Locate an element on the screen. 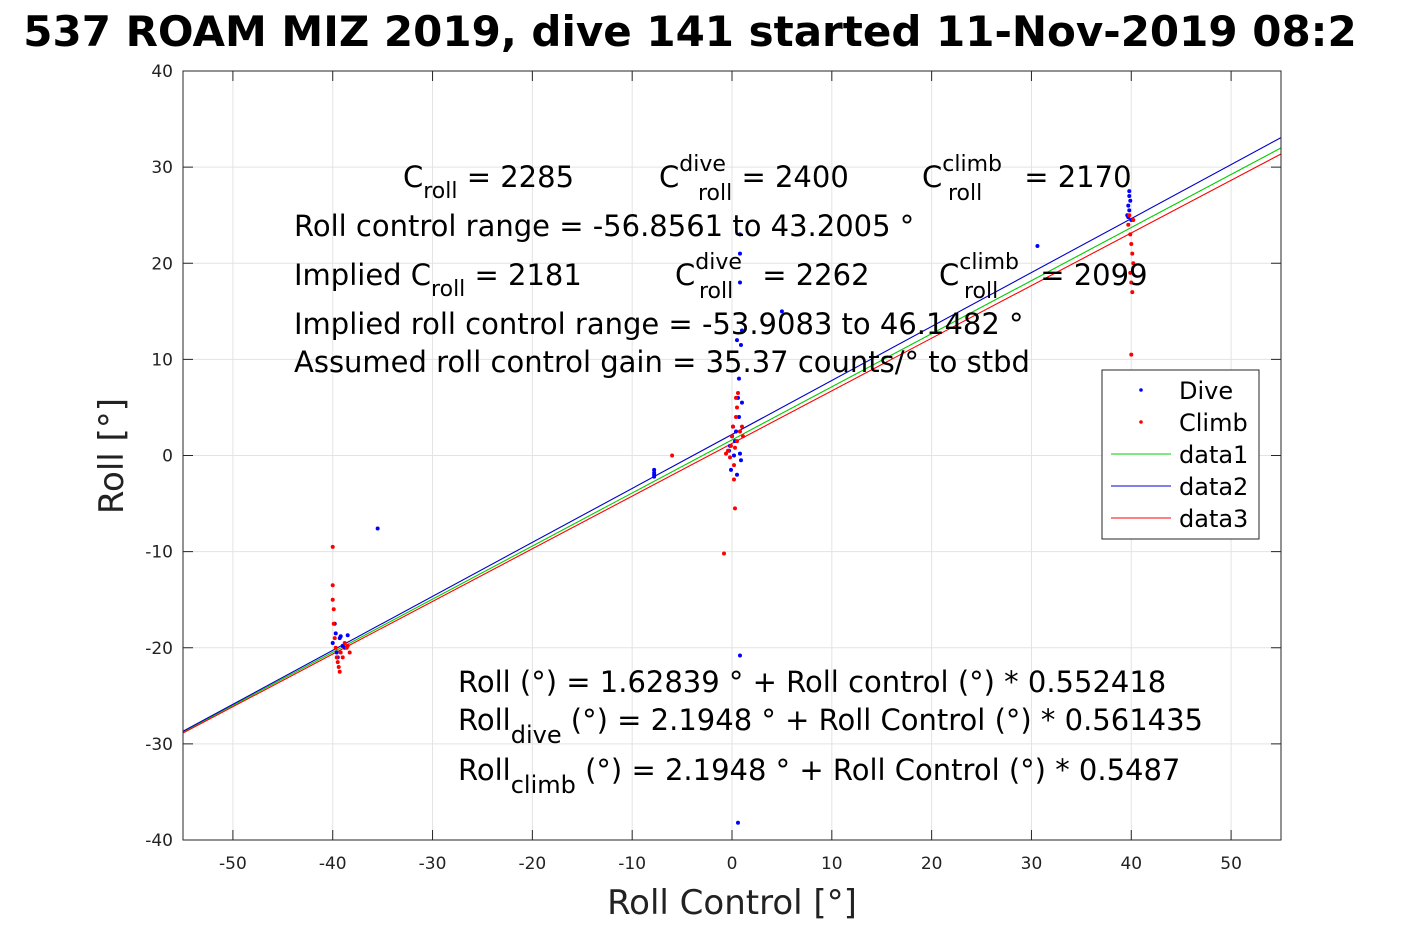 The height and width of the screenshot is (945, 1417). x-tick-label: 30 is located at coordinates (1032, 864).